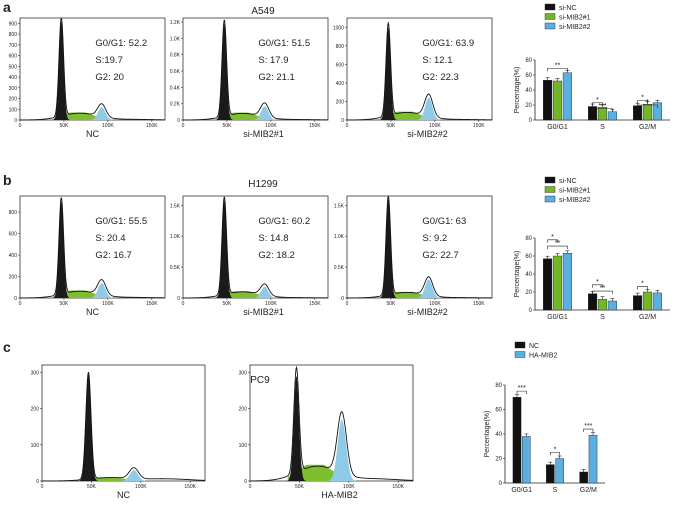 The width and height of the screenshot is (685, 505). What do you see at coordinates (175, 23) in the screenshot?
I see `panel-0-hist-1-ytick-label: 1.2K` at bounding box center [175, 23].